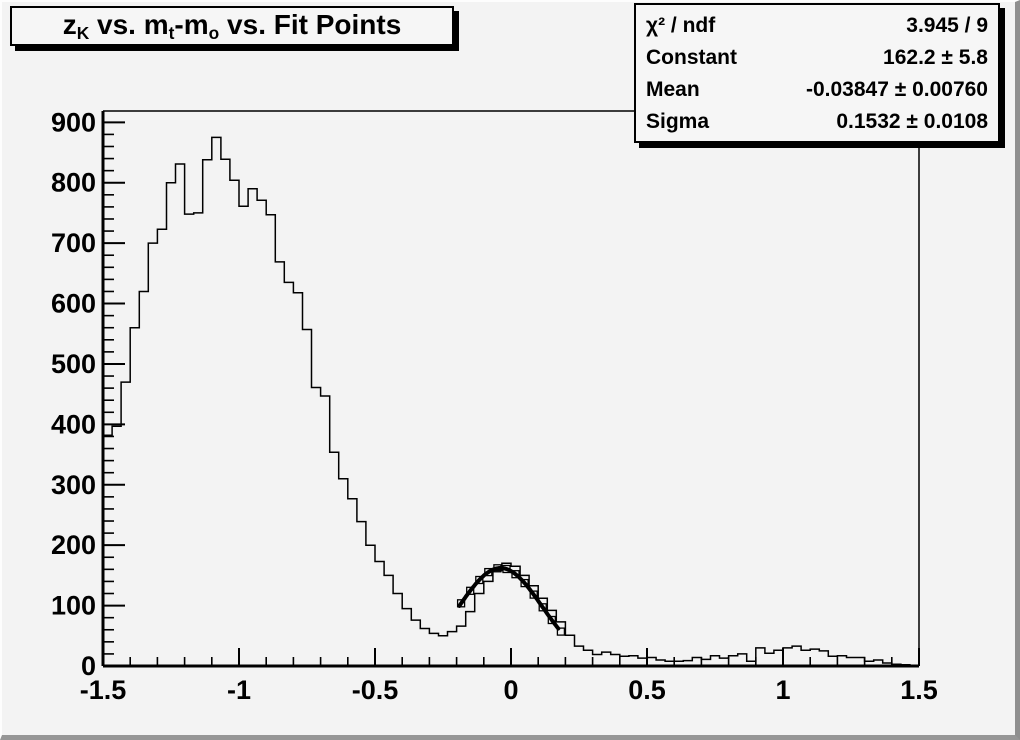  I want to click on stats-row-mean: Mean -0.03847 ± 0.00760, so click(817, 89).